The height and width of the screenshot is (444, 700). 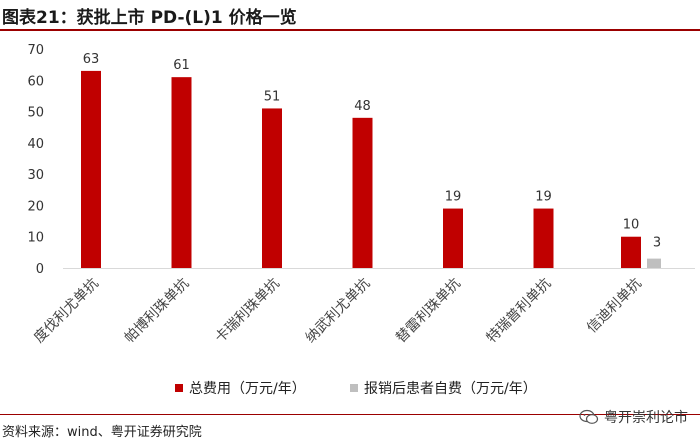 What do you see at coordinates (181, 65) in the screenshot?
I see `data-label-total-1: 61` at bounding box center [181, 65].